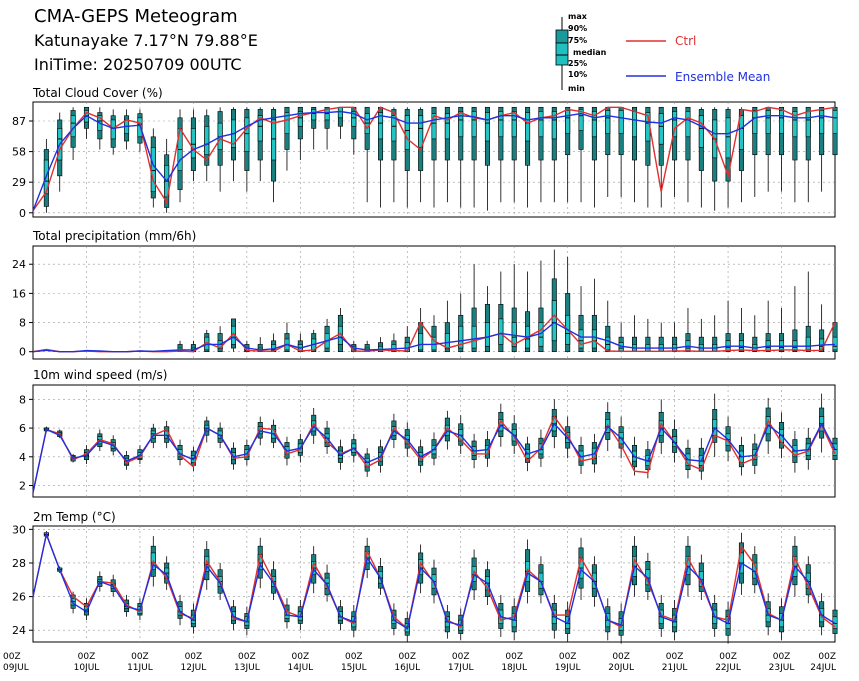 The width and height of the screenshot is (859, 681). Describe the element at coordinates (300, 668) in the screenshot. I see `x-day-label: 14JUL` at that location.